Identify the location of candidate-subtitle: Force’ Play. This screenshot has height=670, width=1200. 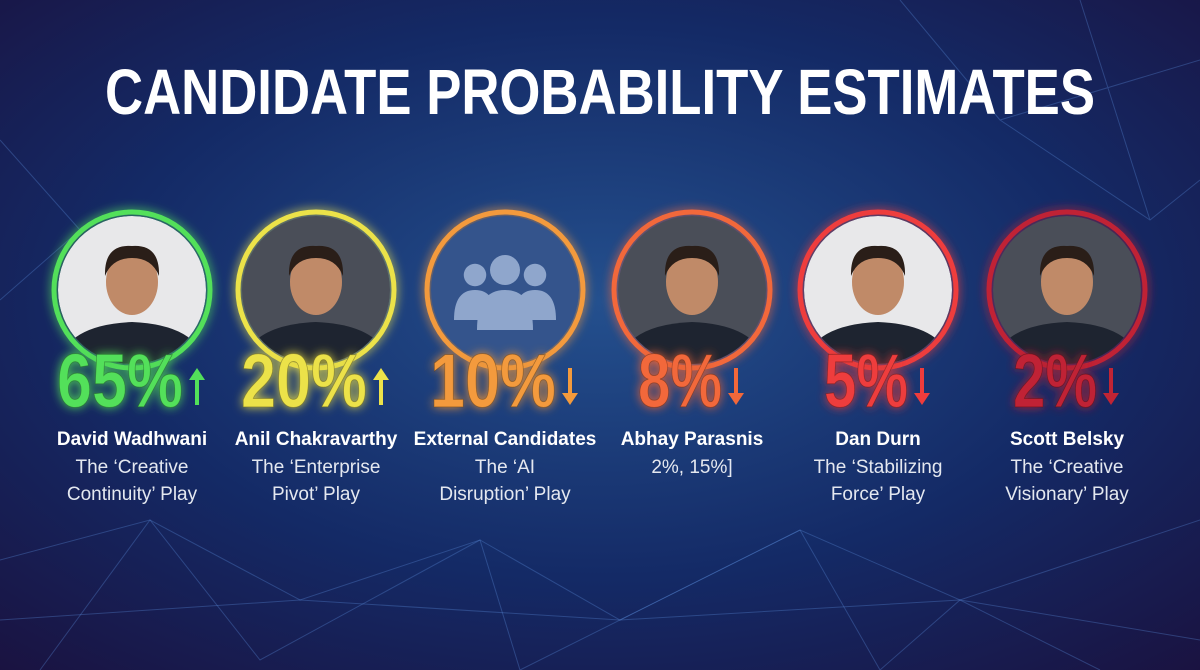
(878, 494).